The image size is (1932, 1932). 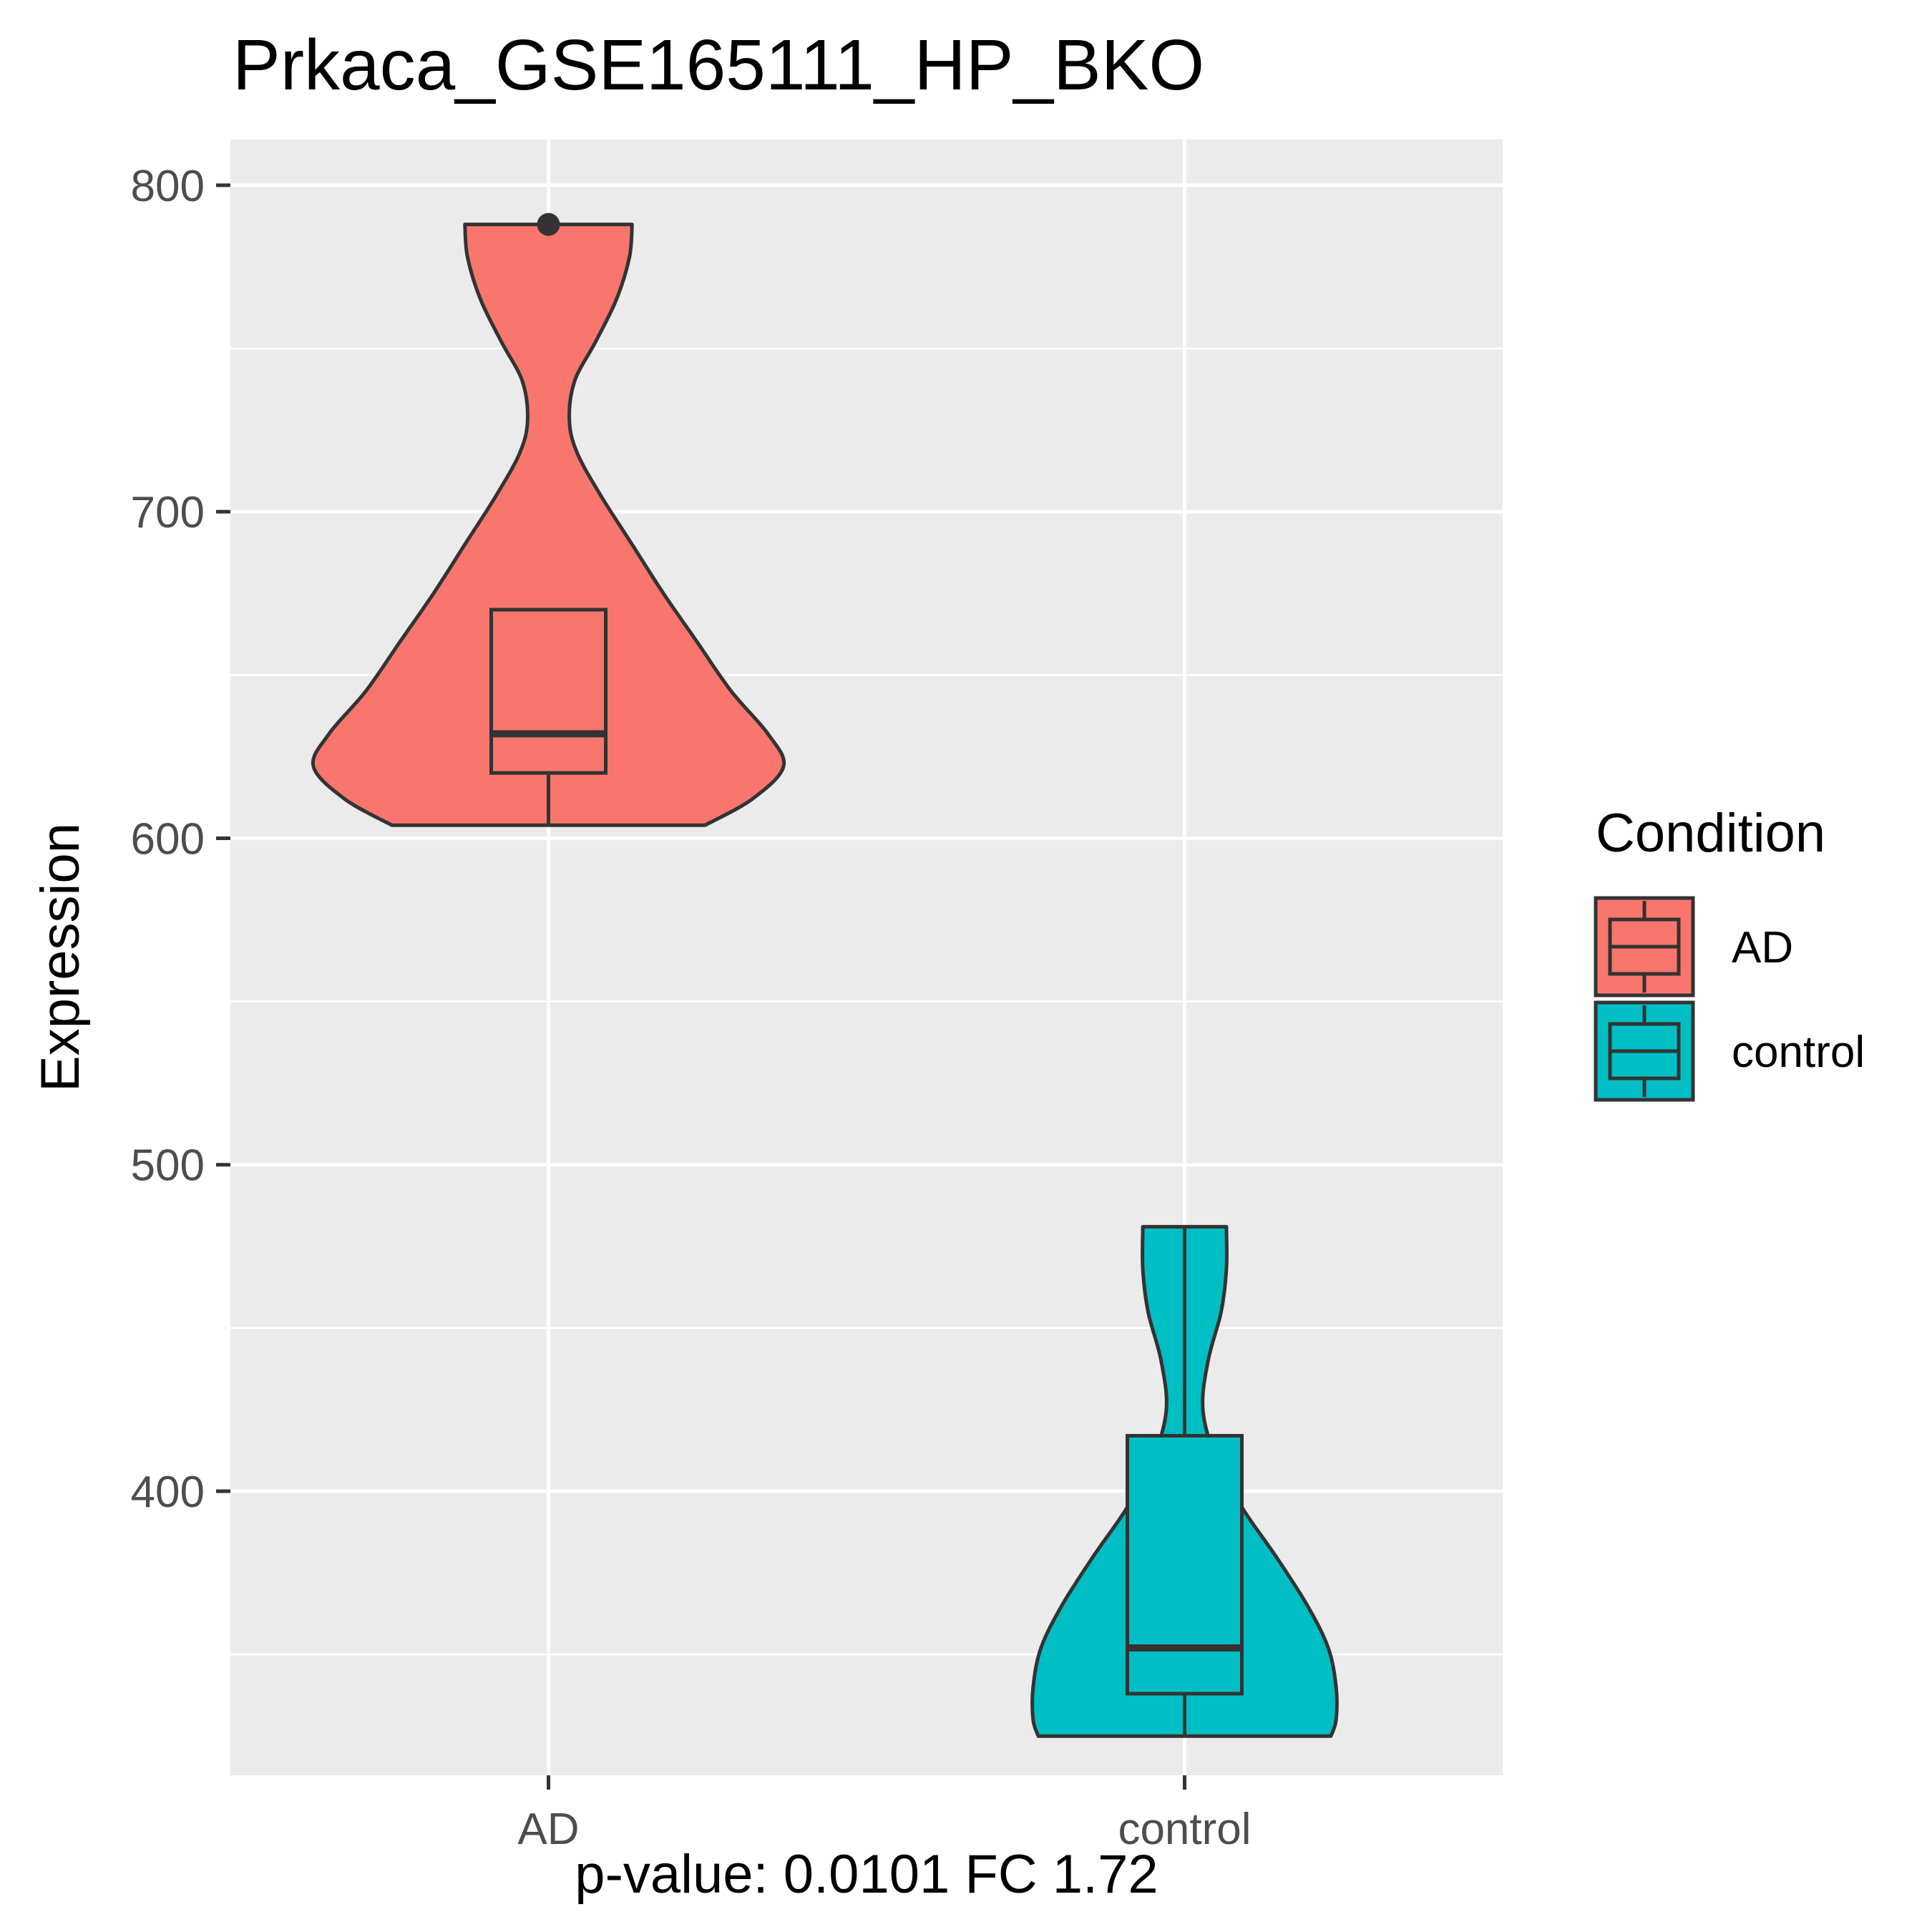 I want to click on x-tick-label: AD, so click(x=548, y=1830).